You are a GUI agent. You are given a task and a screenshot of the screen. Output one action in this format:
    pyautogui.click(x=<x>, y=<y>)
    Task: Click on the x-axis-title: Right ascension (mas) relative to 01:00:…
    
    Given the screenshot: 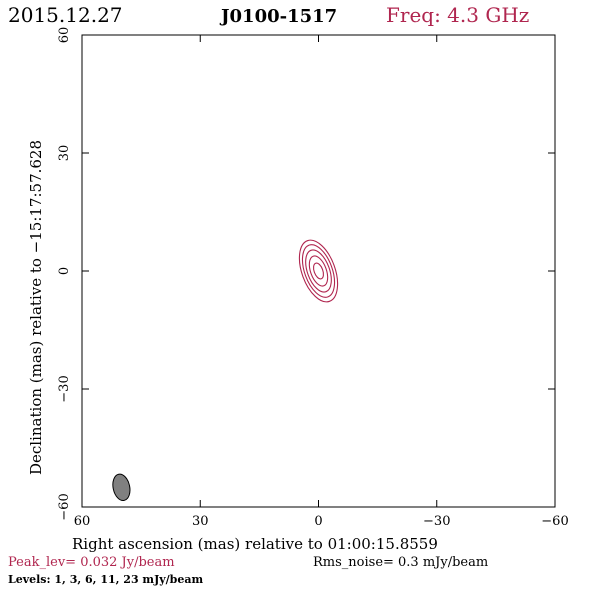 What is the action you would take?
    pyautogui.click(x=255, y=544)
    